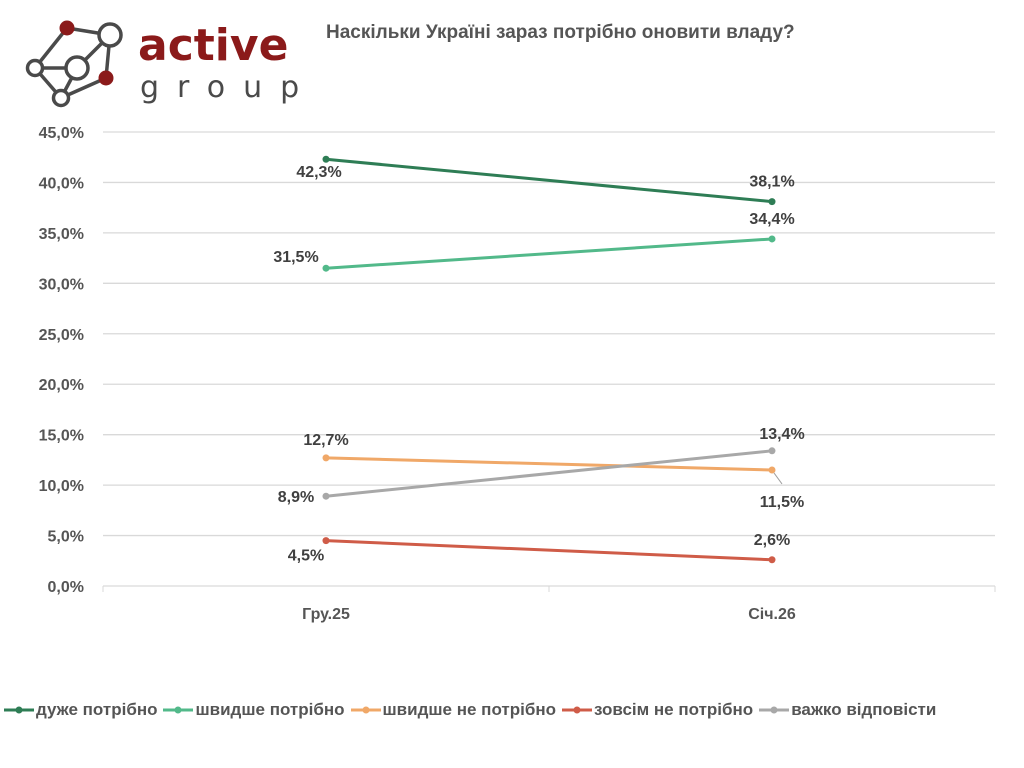 The height and width of the screenshot is (768, 1024). Describe the element at coordinates (97, 709) in the screenshot. I see `legend-label: дуже потрібно` at that location.